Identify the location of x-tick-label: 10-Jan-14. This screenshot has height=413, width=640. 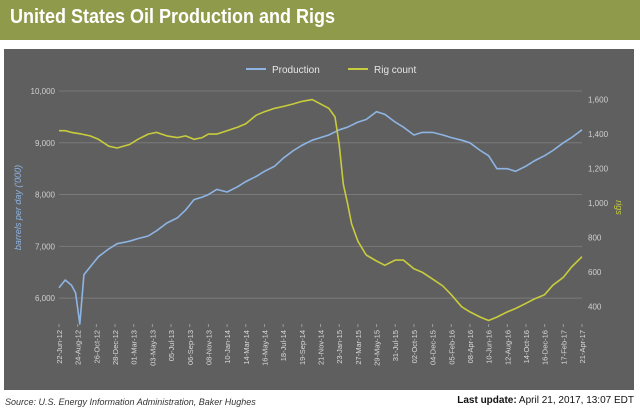
(227, 347).